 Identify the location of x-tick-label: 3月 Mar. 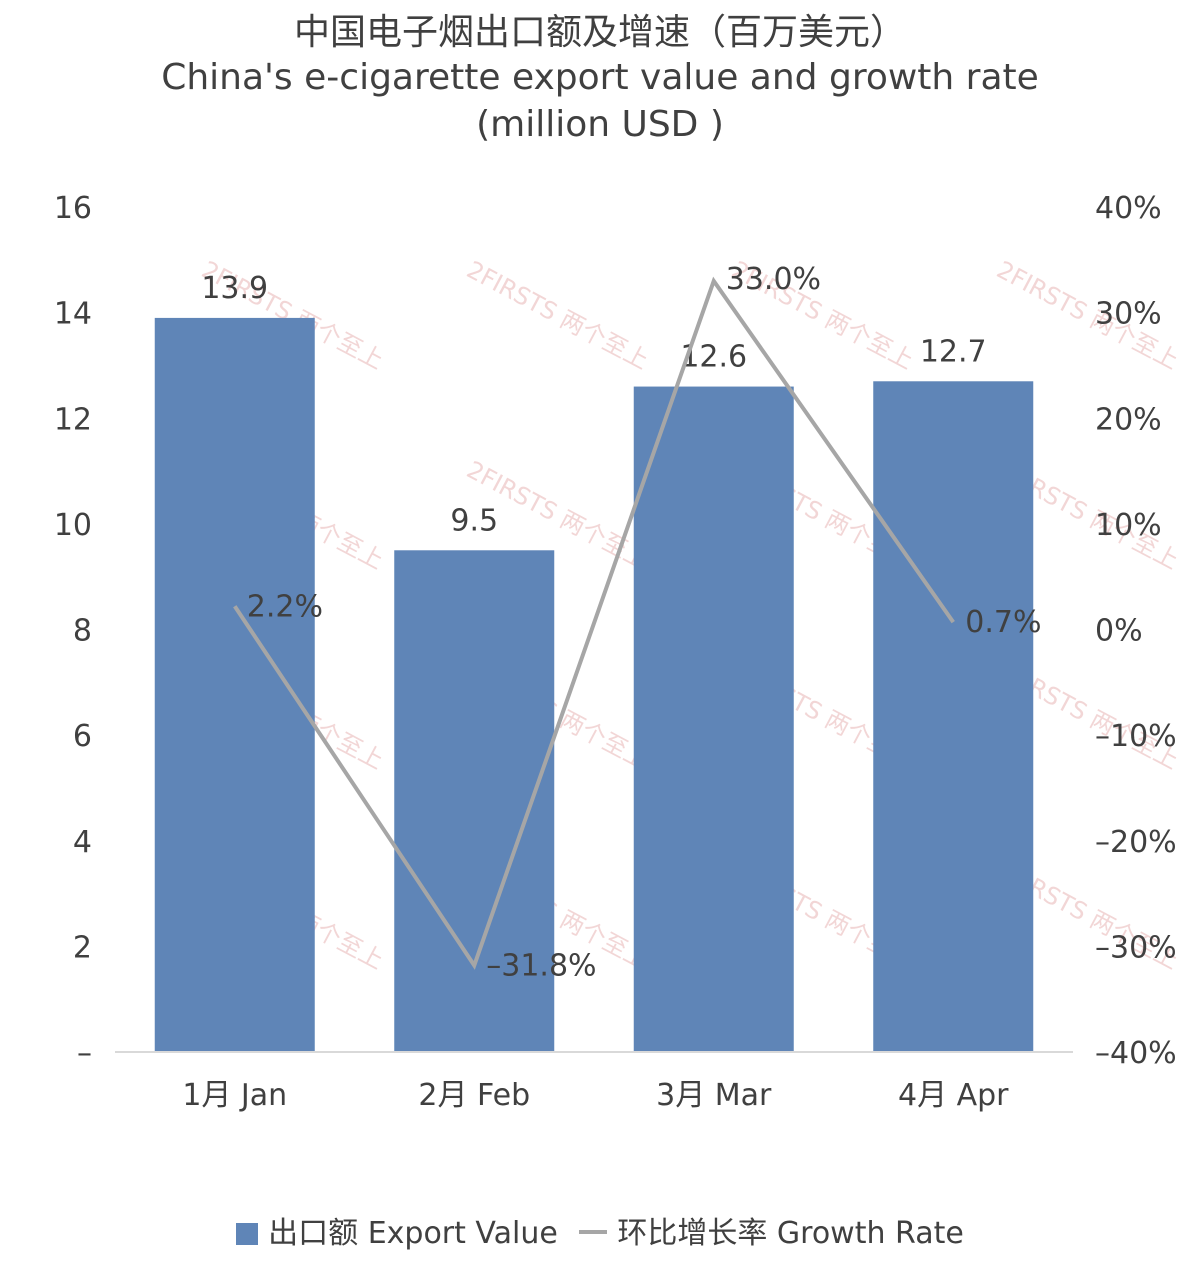
(714, 1095).